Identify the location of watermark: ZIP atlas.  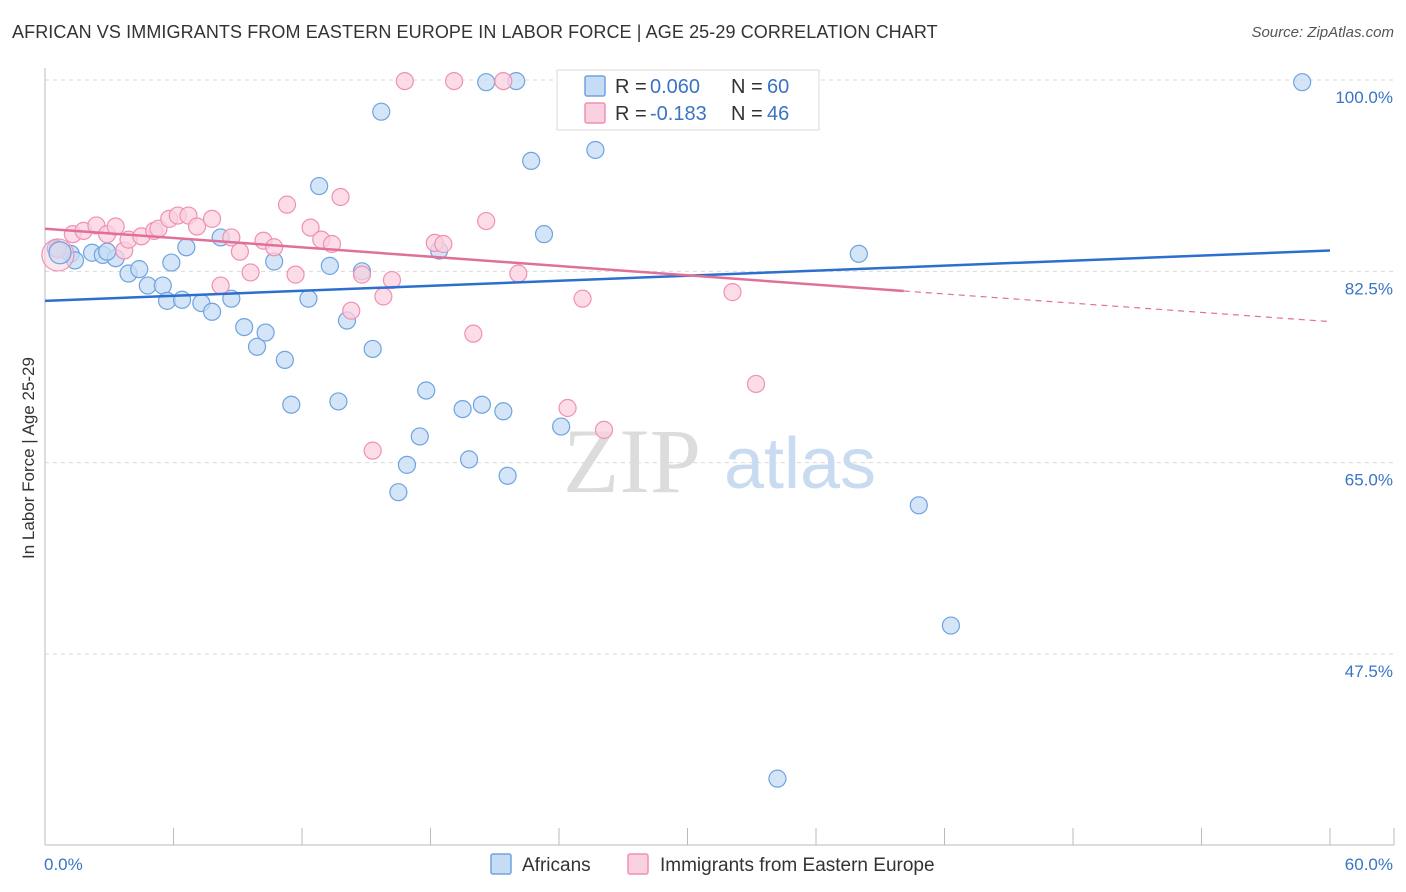
(719, 461).